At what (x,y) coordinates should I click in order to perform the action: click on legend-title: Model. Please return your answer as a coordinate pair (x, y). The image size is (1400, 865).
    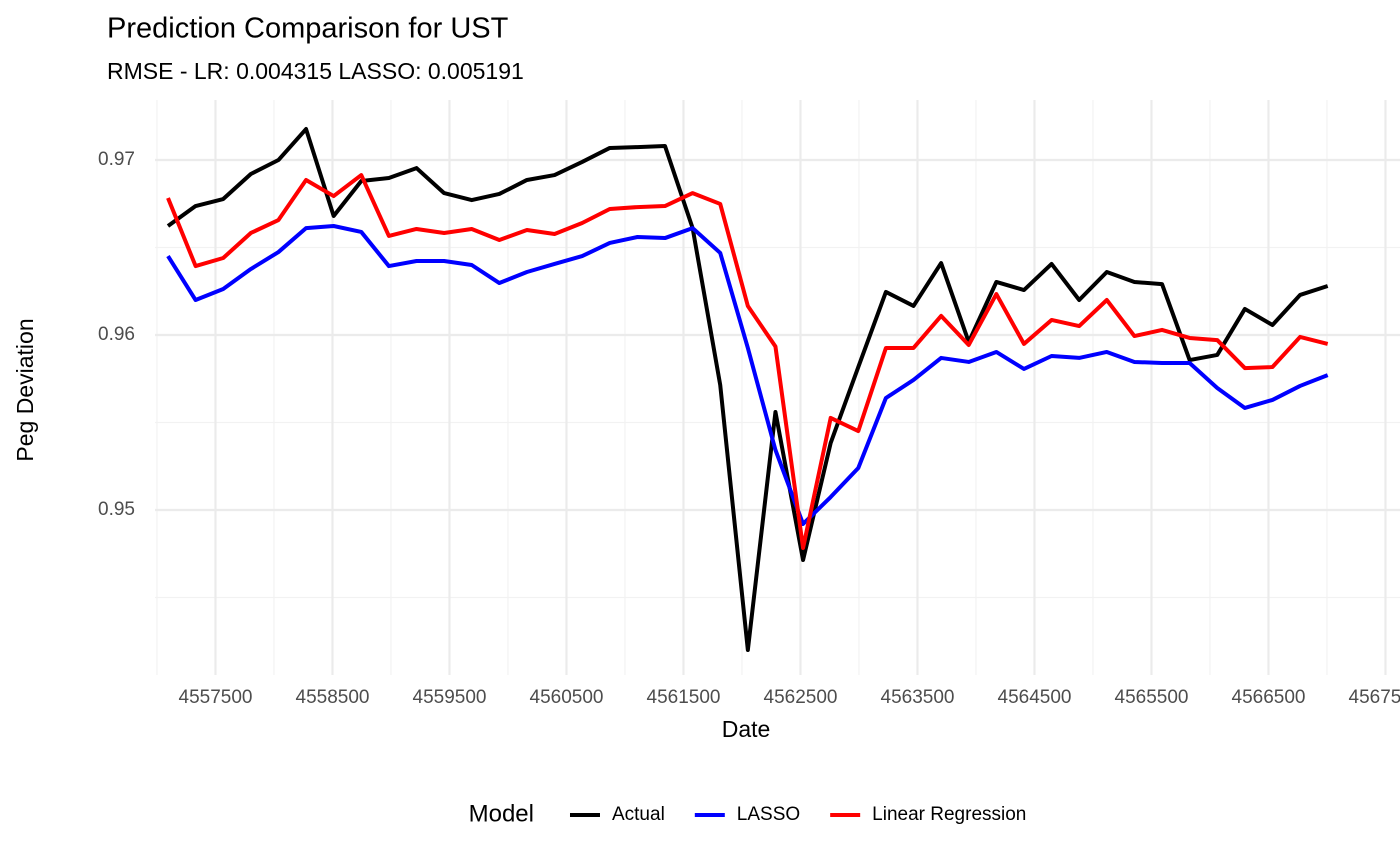
    Looking at the image, I should click on (501, 813).